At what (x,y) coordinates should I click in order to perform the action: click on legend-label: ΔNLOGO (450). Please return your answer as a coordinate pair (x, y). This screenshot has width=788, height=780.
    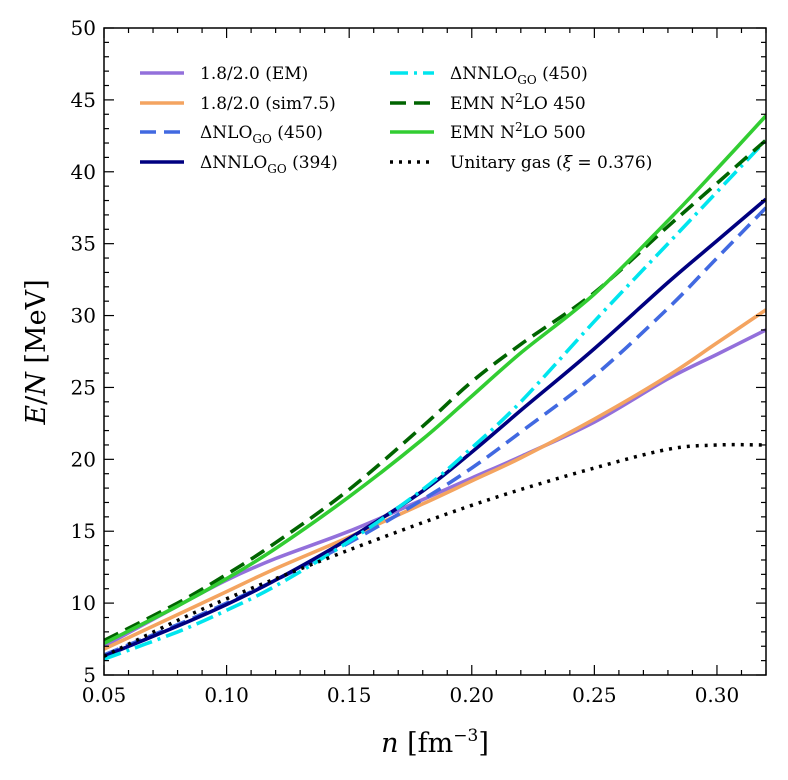
    Looking at the image, I should click on (261, 134).